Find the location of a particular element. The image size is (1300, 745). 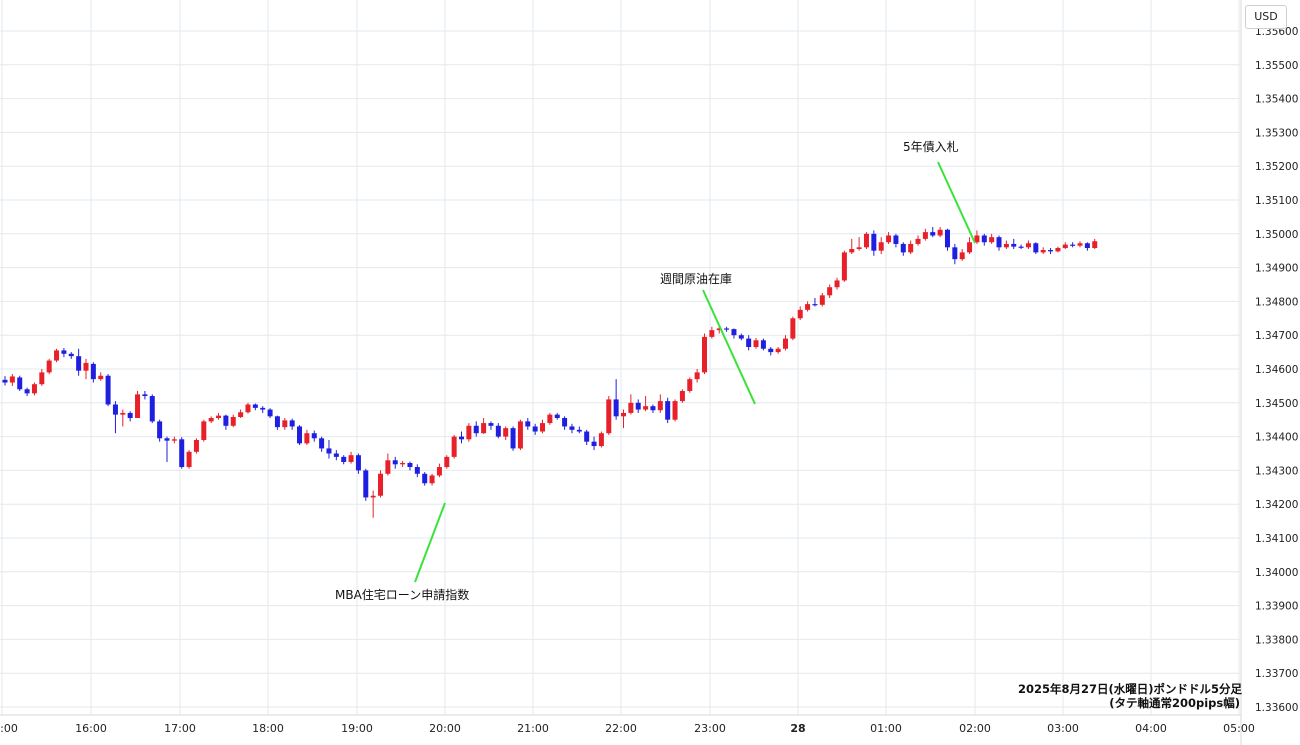

x-tick-label: 28 is located at coordinates (797, 728).